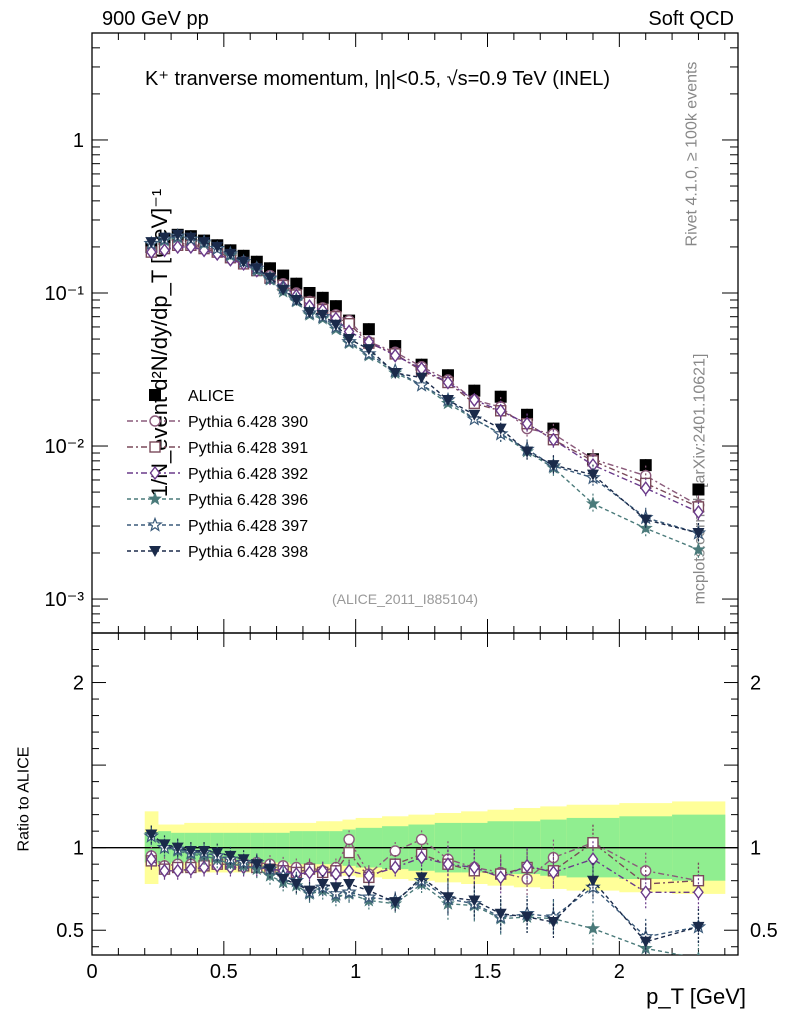  Describe the element at coordinates (691, 19) in the screenshot. I see `header-right-label: Soft QCD` at that location.